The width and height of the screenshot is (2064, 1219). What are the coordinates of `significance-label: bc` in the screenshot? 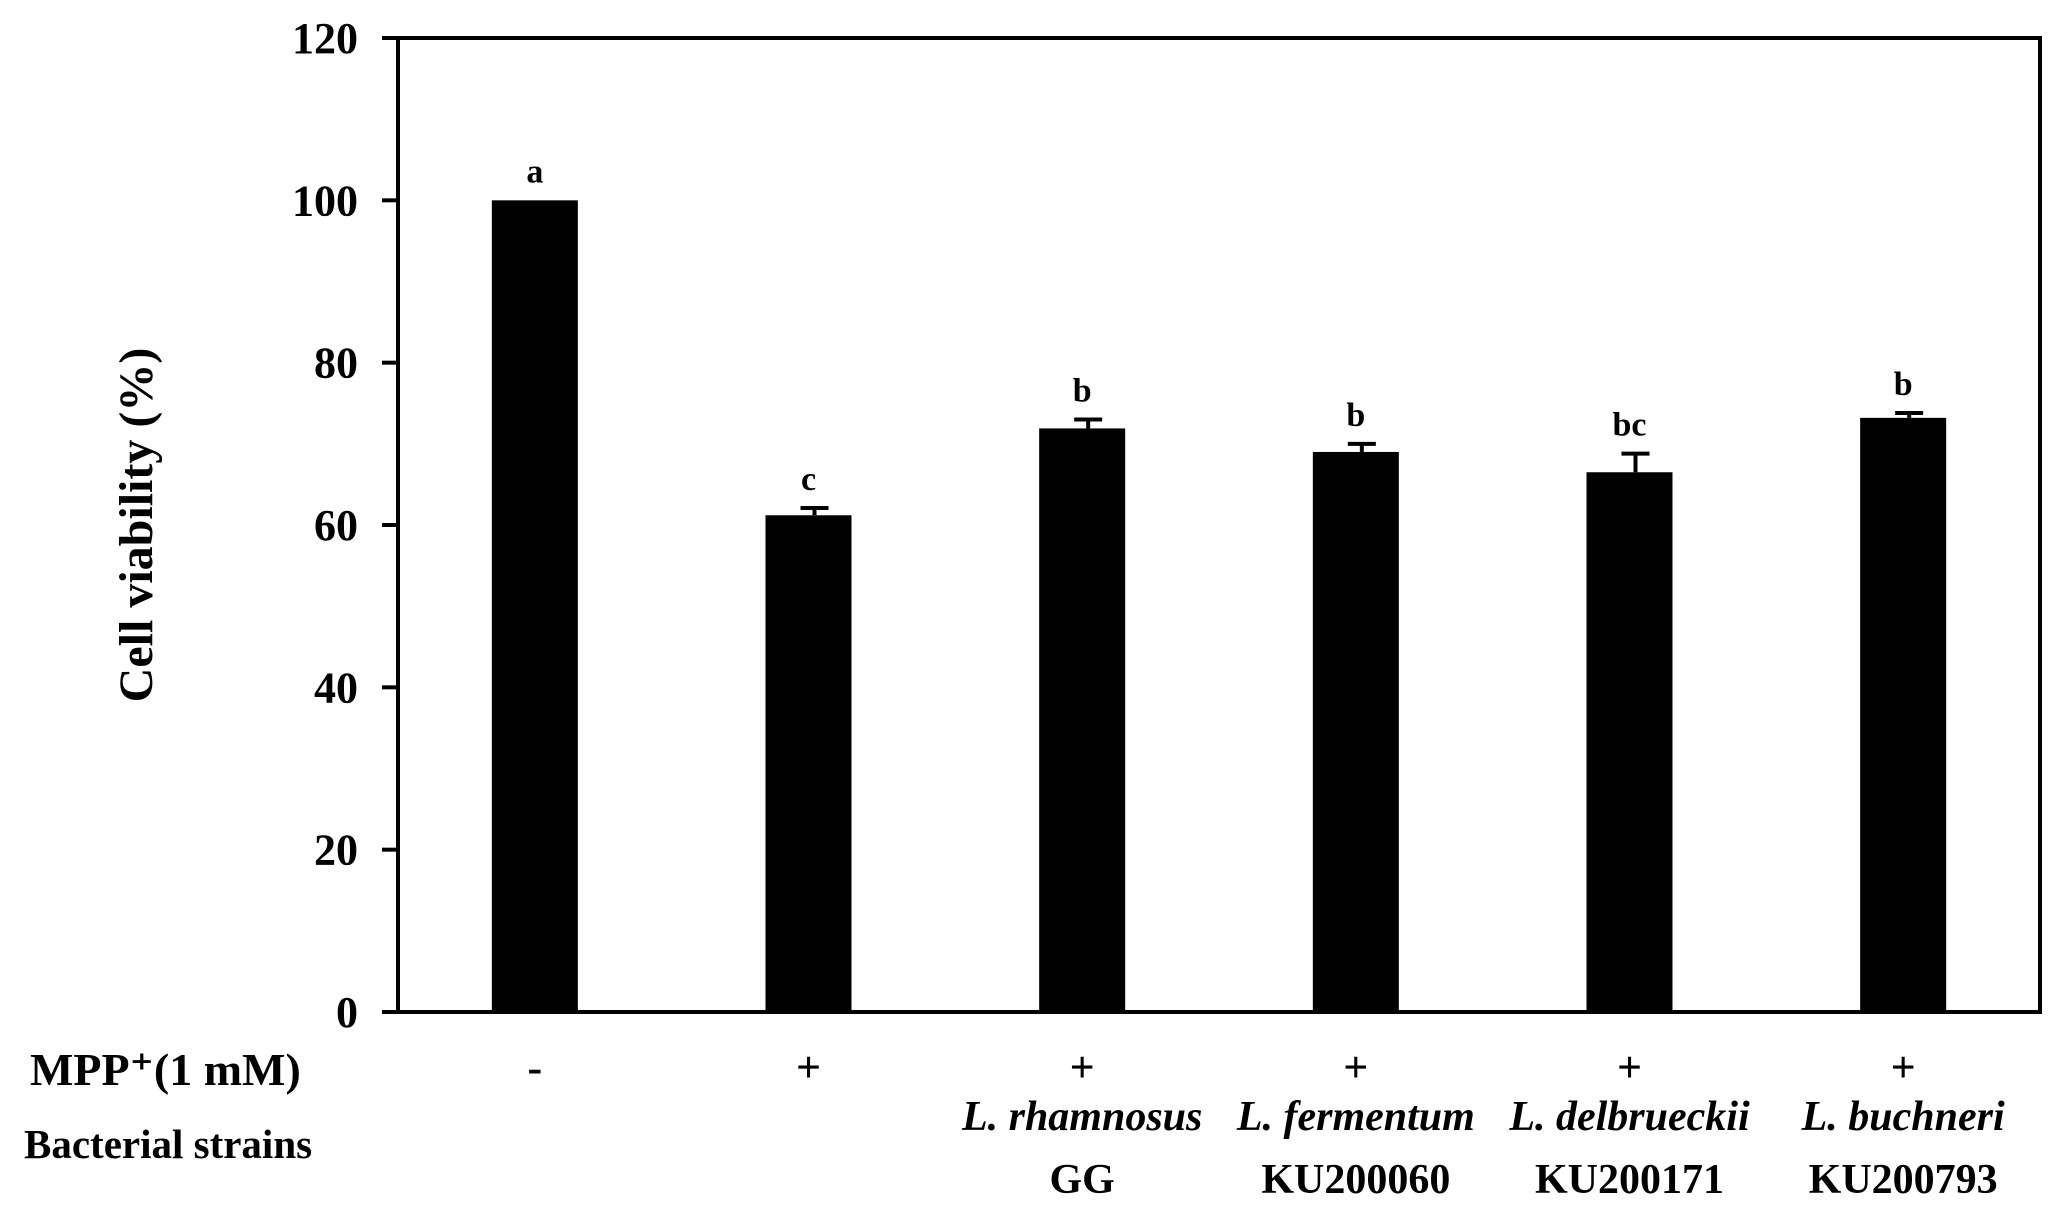 It's located at (1630, 425).